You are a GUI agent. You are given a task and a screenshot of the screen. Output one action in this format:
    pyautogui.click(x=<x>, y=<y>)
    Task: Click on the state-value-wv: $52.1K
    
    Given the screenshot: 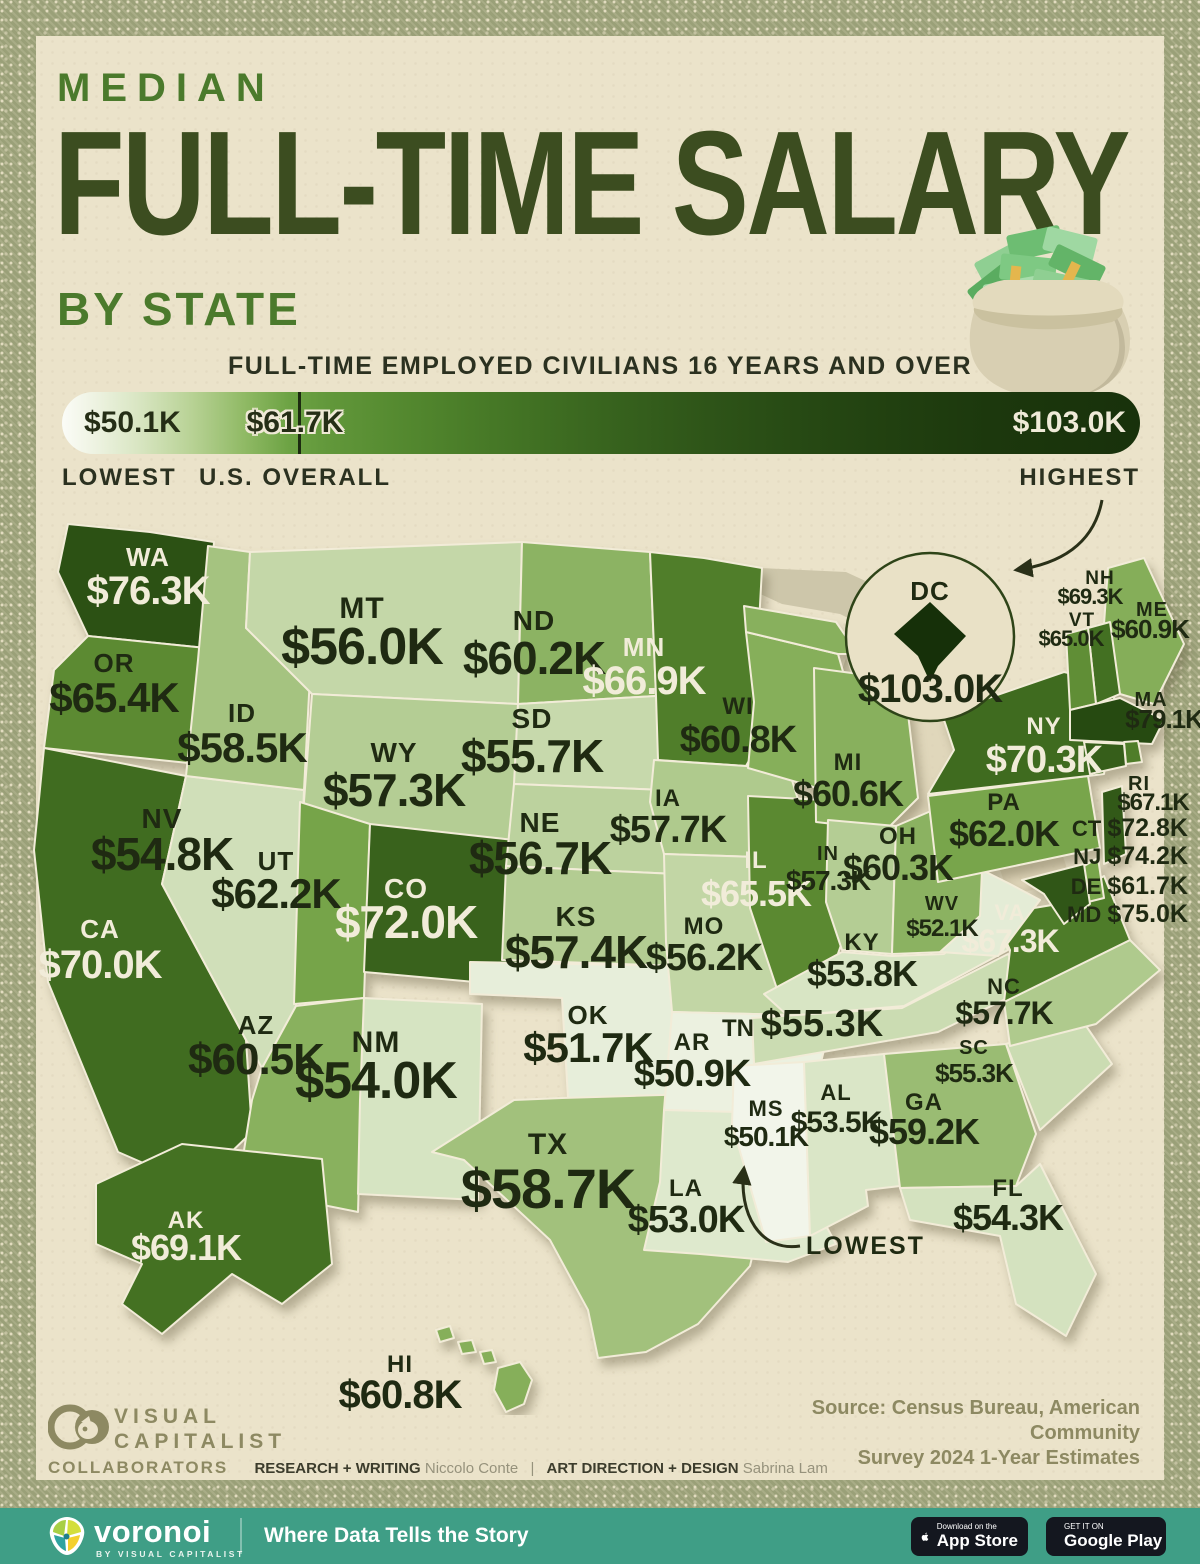 What is the action you would take?
    pyautogui.click(x=942, y=928)
    